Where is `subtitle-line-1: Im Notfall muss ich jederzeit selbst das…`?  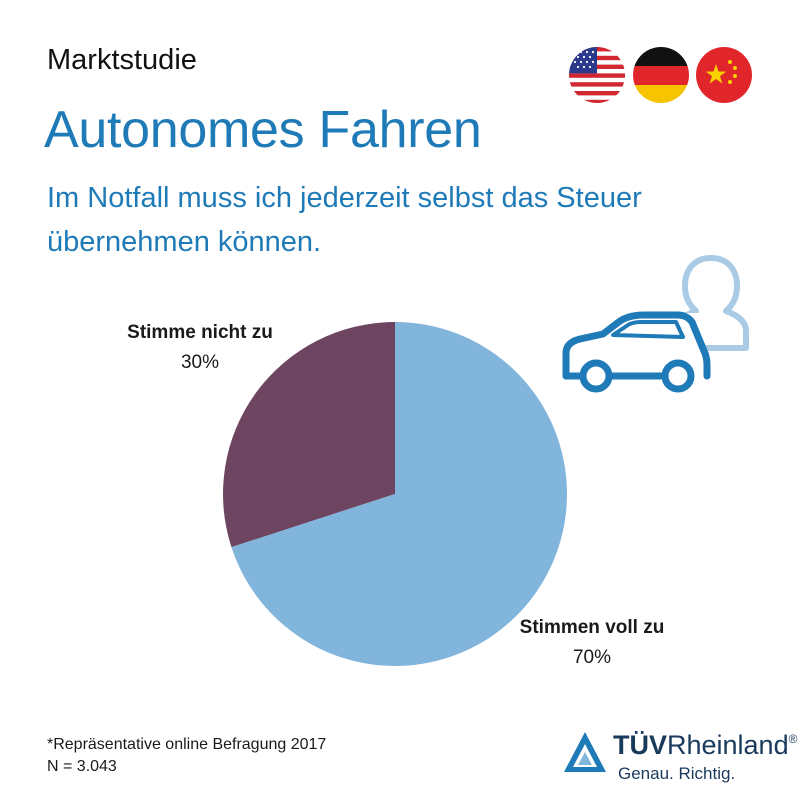
subtitle-line-1: Im Notfall muss ich jederzeit selbst das… is located at coordinates (344, 198).